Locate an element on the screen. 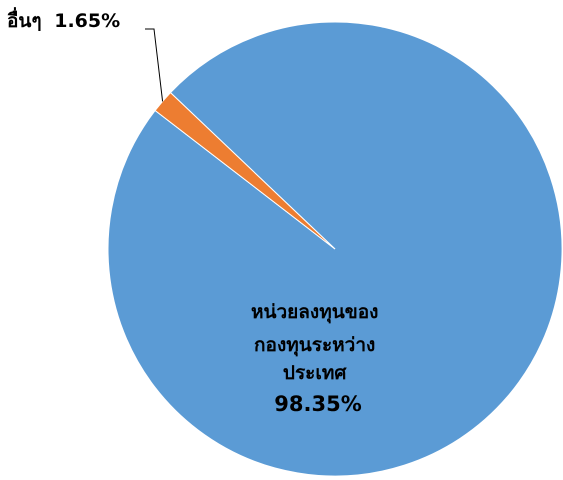  others-slice-label-name: อื่นๆ is located at coordinates (24, 19).